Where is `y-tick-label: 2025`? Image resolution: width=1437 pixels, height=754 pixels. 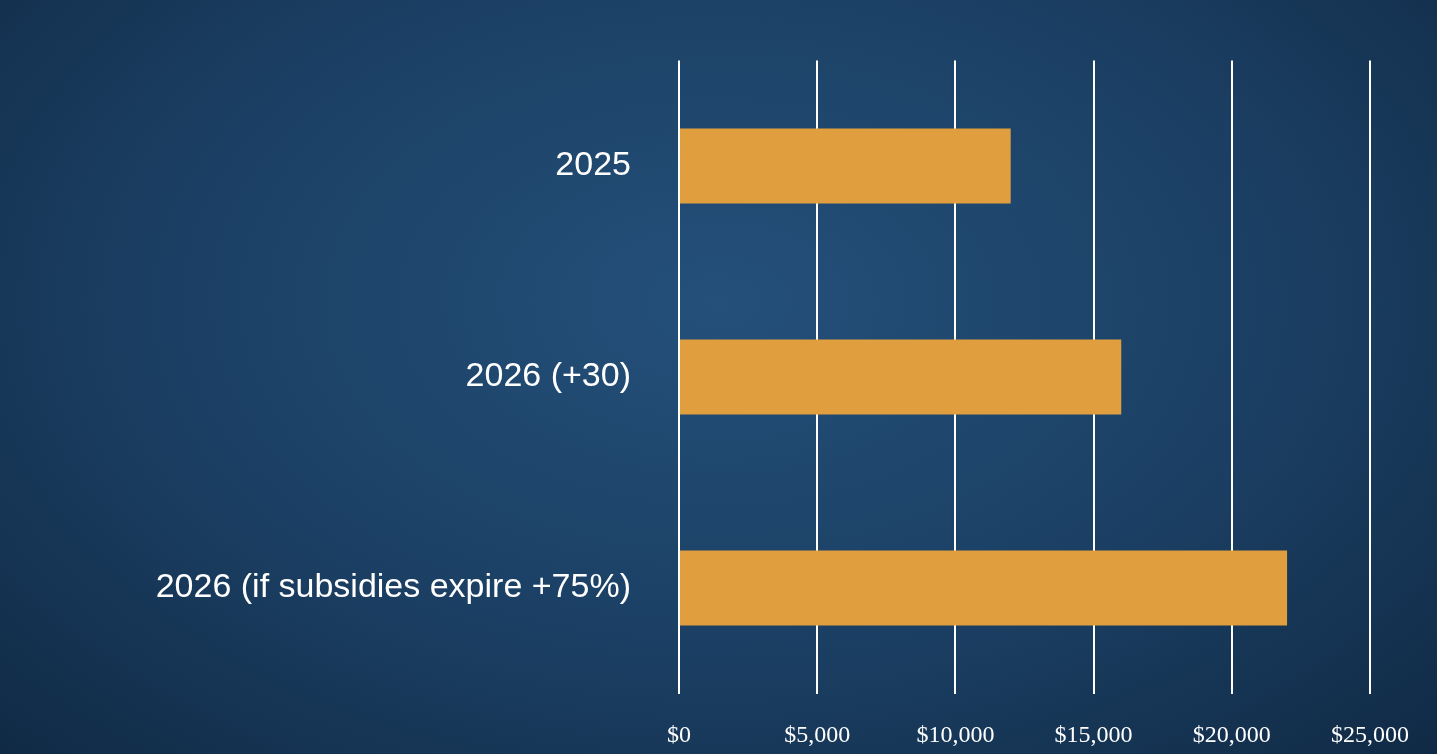
y-tick-label: 2025 is located at coordinates (593, 163).